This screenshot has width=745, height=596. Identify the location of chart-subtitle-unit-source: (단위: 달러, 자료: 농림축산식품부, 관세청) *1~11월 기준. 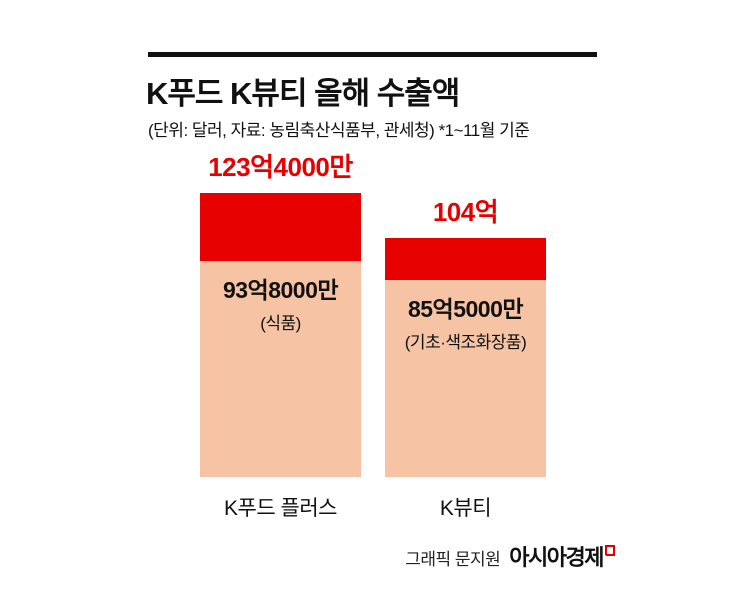
(339, 130).